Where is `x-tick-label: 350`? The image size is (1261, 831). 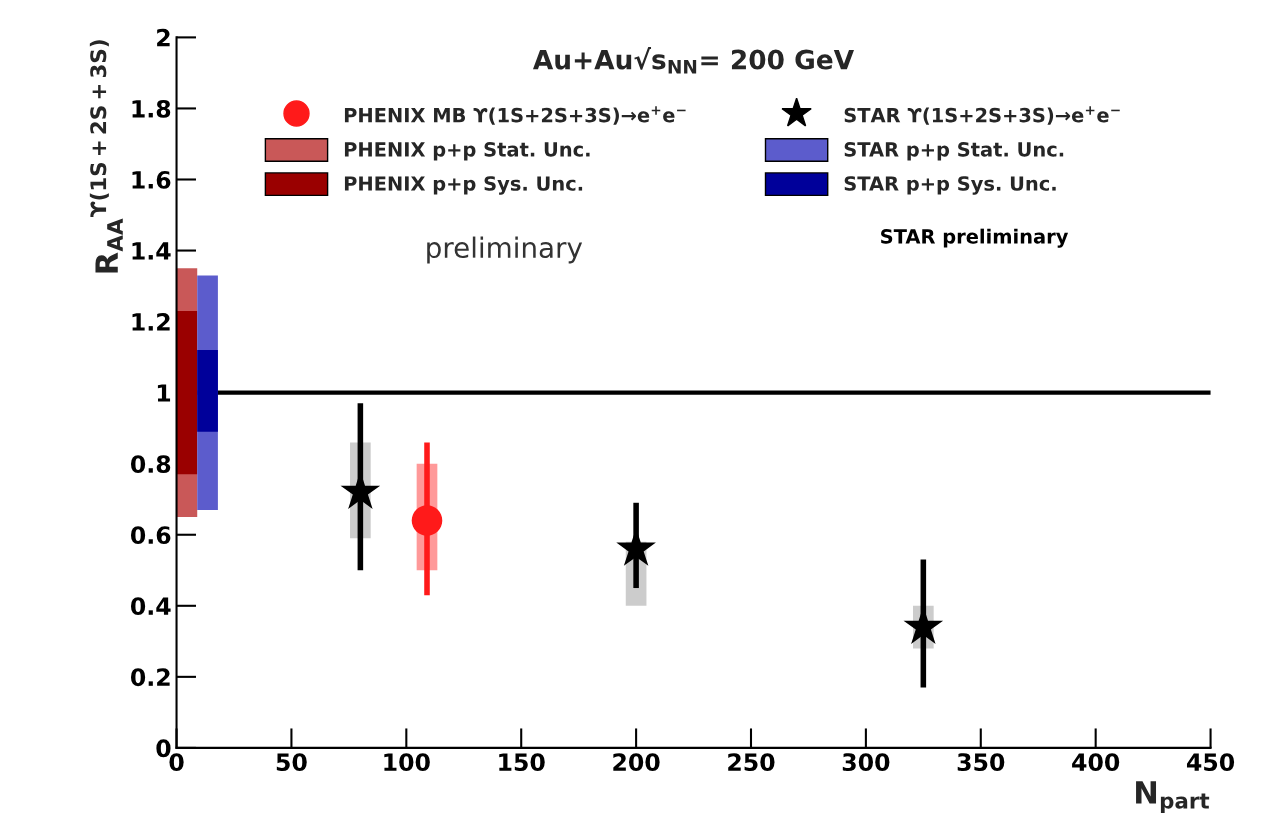 x-tick-label: 350 is located at coordinates (981, 762).